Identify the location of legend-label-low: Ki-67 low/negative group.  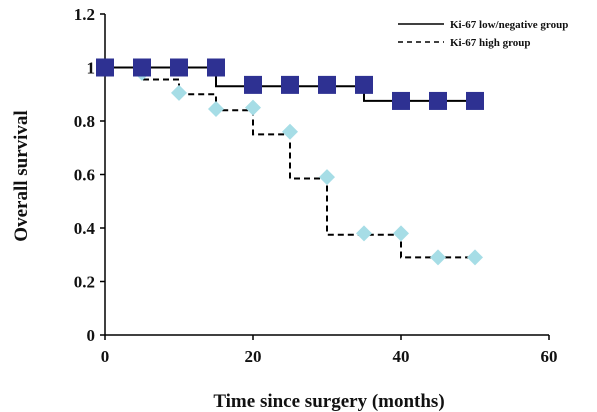
(509, 25).